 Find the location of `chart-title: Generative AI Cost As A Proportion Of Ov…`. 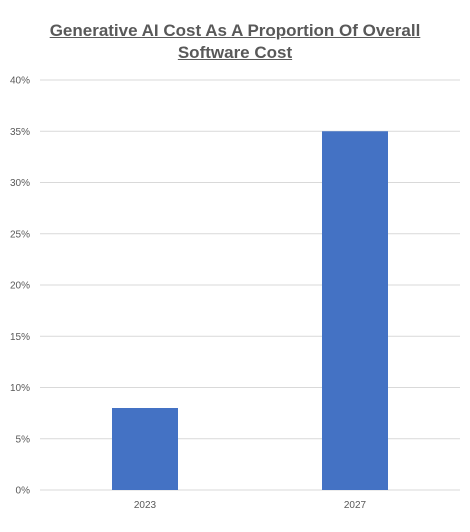

chart-title: Generative AI Cost As A Proportion Of Ov… is located at coordinates (235, 42).